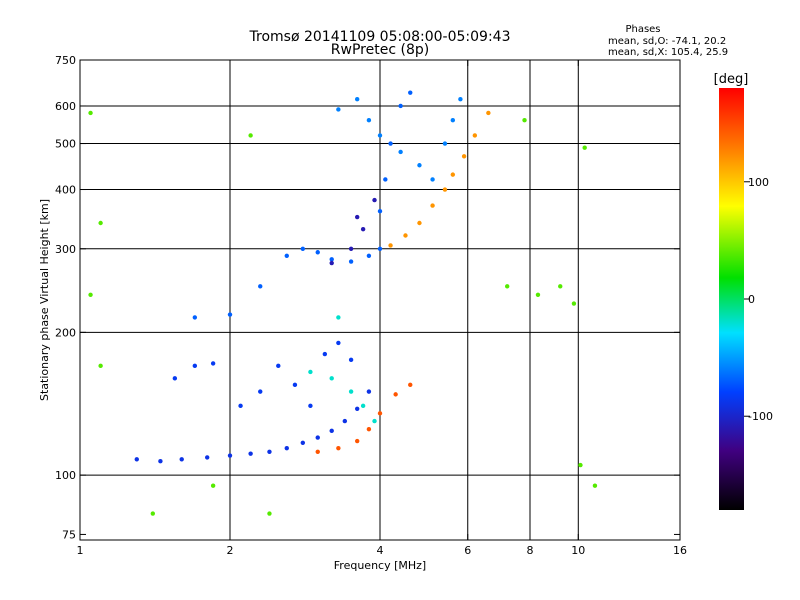 The height and width of the screenshot is (600, 800). What do you see at coordinates (65, 249) in the screenshot?
I see `y-tick-label: 300` at bounding box center [65, 249].